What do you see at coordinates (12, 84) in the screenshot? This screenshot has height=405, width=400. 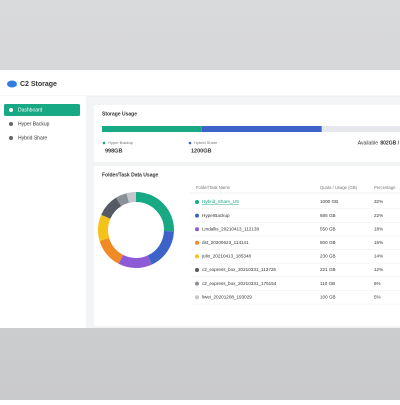 I see `app-logo` at bounding box center [12, 84].